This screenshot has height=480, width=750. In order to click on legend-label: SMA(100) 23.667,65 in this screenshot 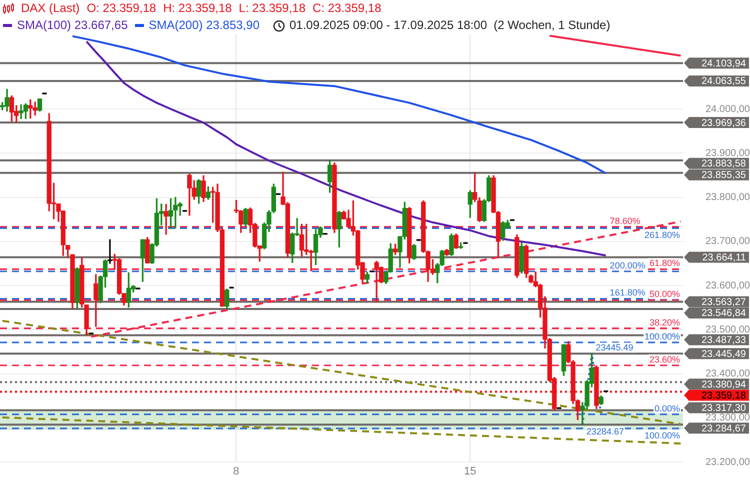, I will do `click(72, 25)`.